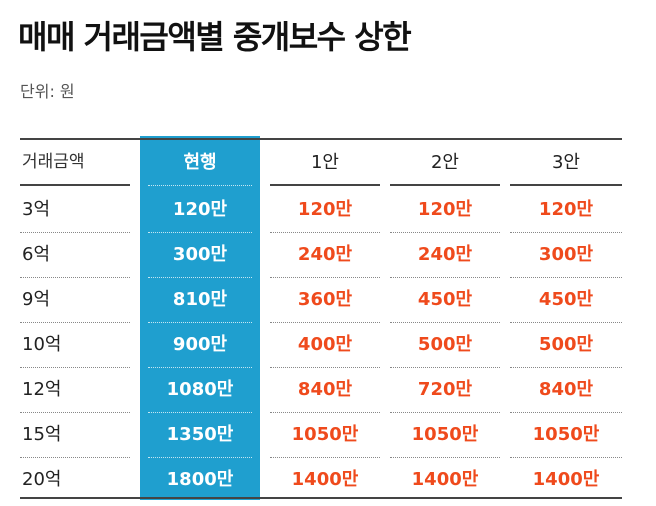 The width and height of the screenshot is (656, 506). I want to click on cell-plan-3: 300만, so click(566, 254).